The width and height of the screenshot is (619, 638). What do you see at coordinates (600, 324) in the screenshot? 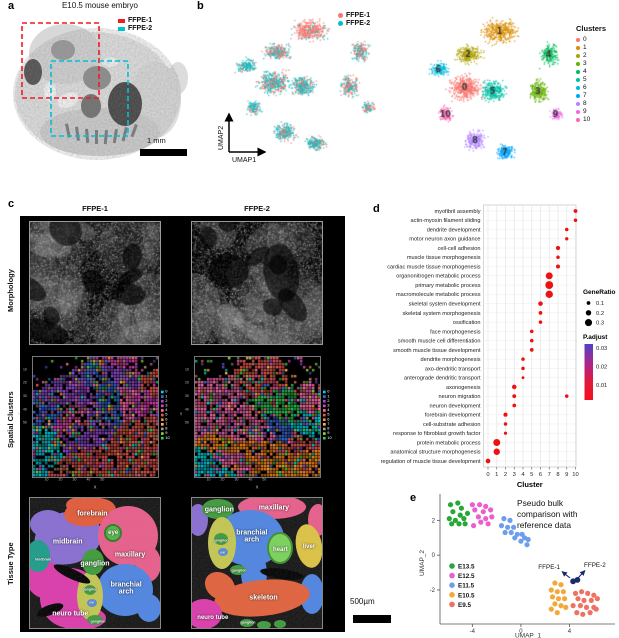
I see `gene-ratio-legend-value: 0.3` at bounding box center [600, 324].